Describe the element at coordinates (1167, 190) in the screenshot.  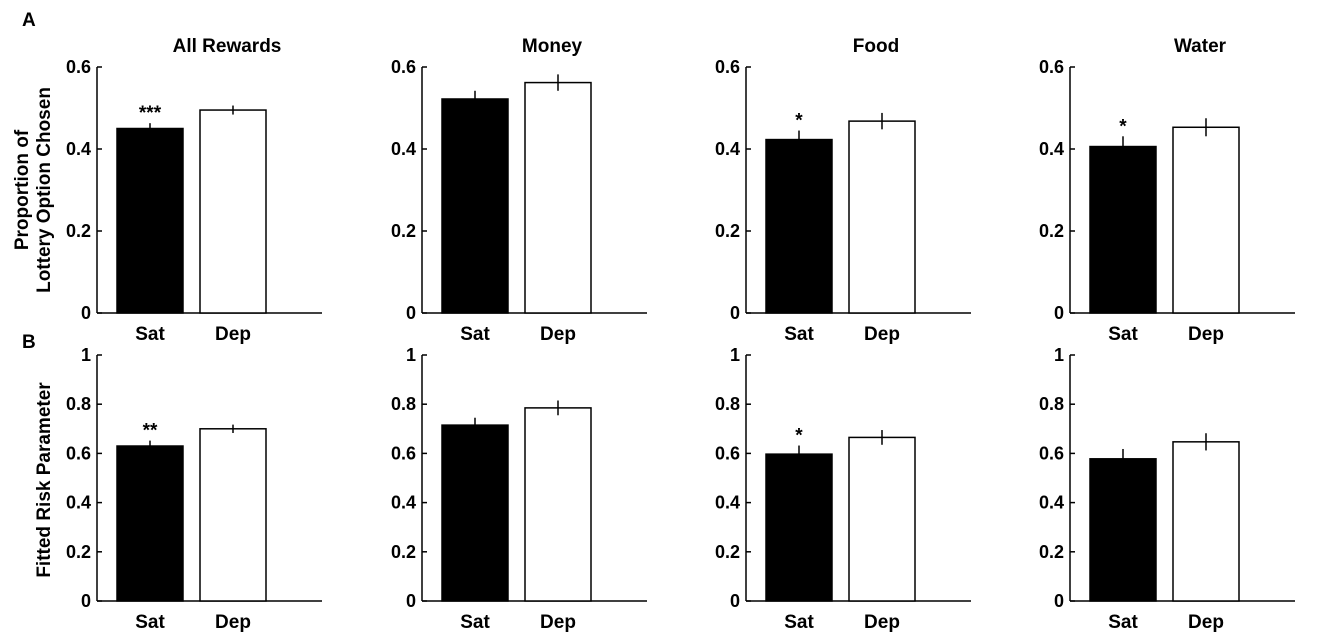
I see `chart-4: Water 0 0.2 0.4 0.6 Sat * Dep` at that location.